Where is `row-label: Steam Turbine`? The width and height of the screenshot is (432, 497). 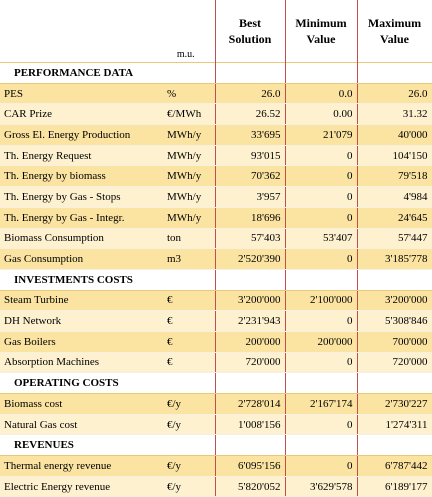 row-label: Steam Turbine is located at coordinates (78, 301).